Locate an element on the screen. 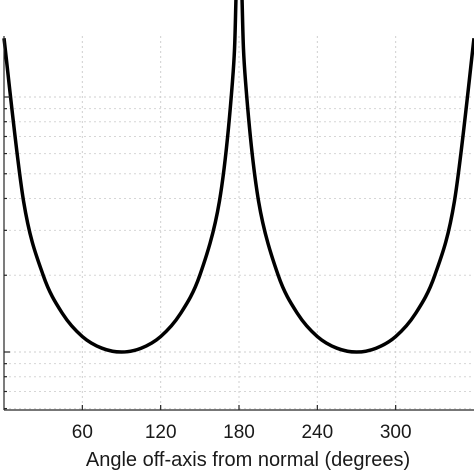 This screenshot has width=474, height=474. x-tick-label: 180 is located at coordinates (239, 432).